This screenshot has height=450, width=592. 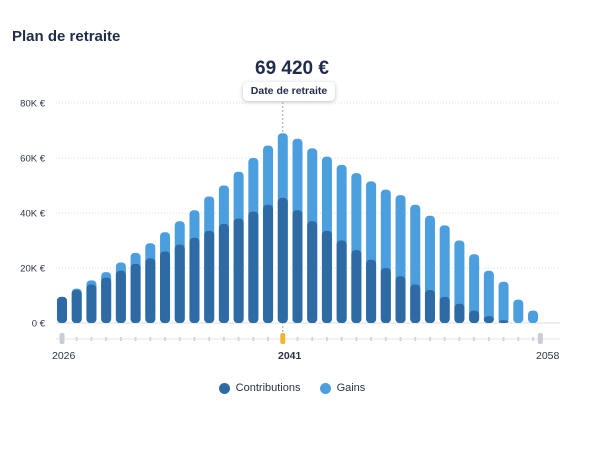 What do you see at coordinates (33, 104) in the screenshot?
I see `y-tick-label: 80K €` at bounding box center [33, 104].